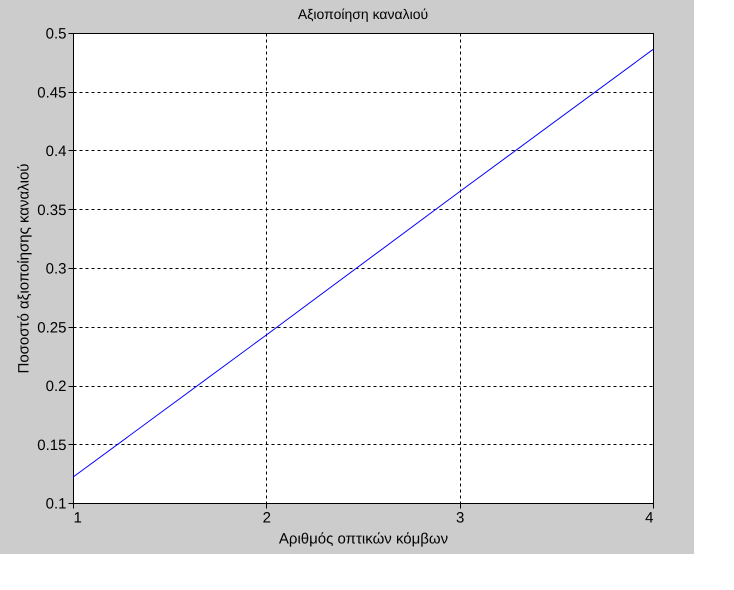 The height and width of the screenshot is (590, 734). I want to click on x-axis-title: Αριθμός οπτικών κόμβων, so click(363, 539).